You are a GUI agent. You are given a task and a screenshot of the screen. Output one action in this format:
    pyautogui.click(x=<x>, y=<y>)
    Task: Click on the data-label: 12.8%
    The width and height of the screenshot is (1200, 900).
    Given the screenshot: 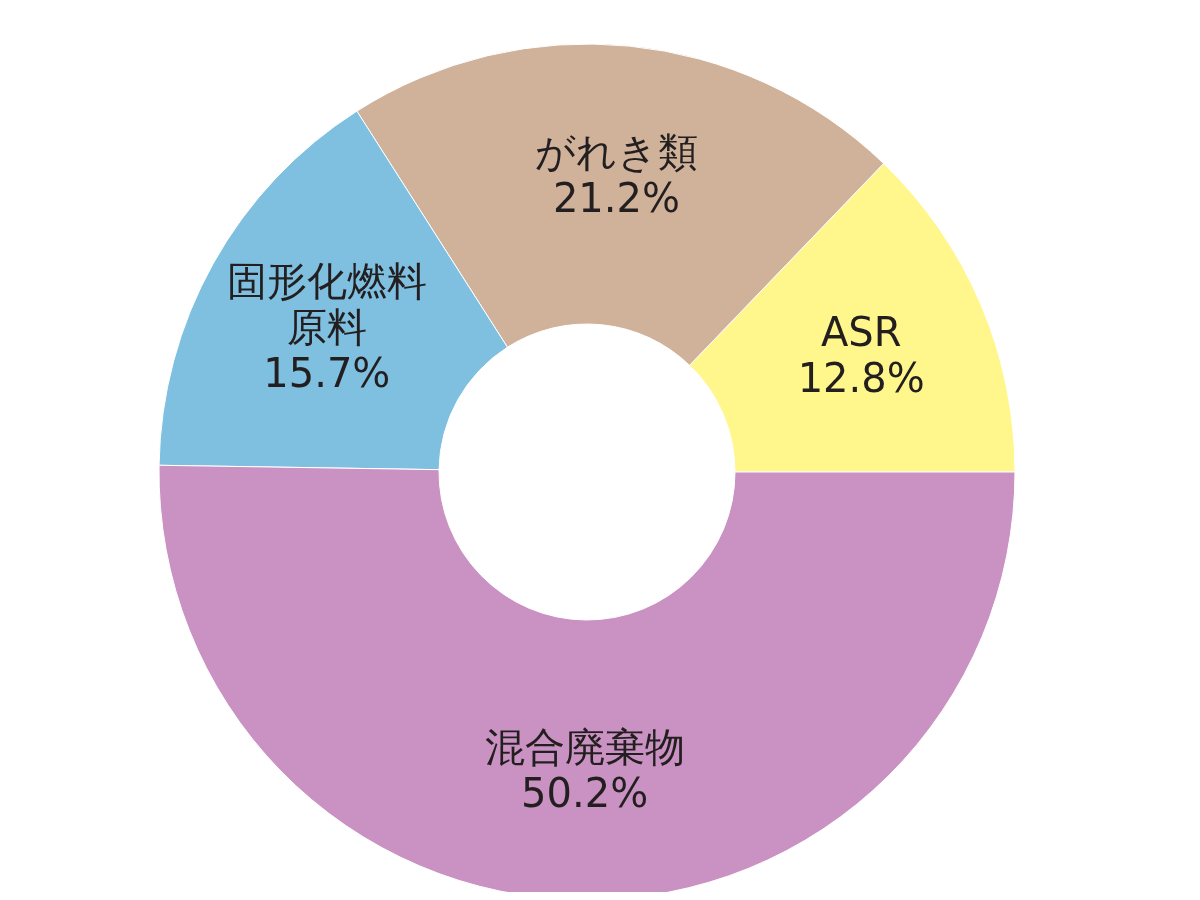 What is the action you would take?
    pyautogui.click(x=861, y=378)
    